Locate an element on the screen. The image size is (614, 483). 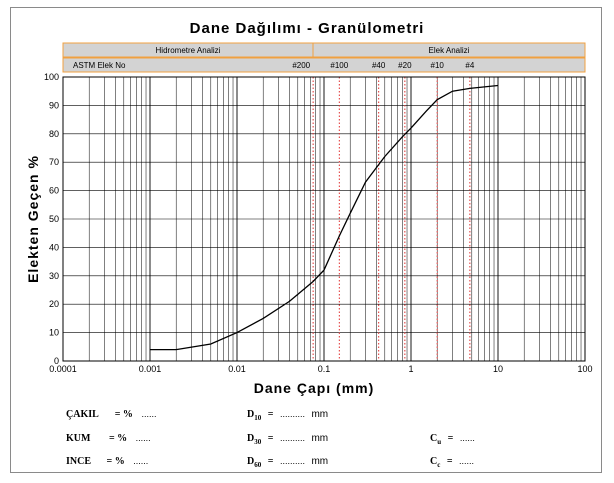
sieve-label: #10 is located at coordinates (438, 65).